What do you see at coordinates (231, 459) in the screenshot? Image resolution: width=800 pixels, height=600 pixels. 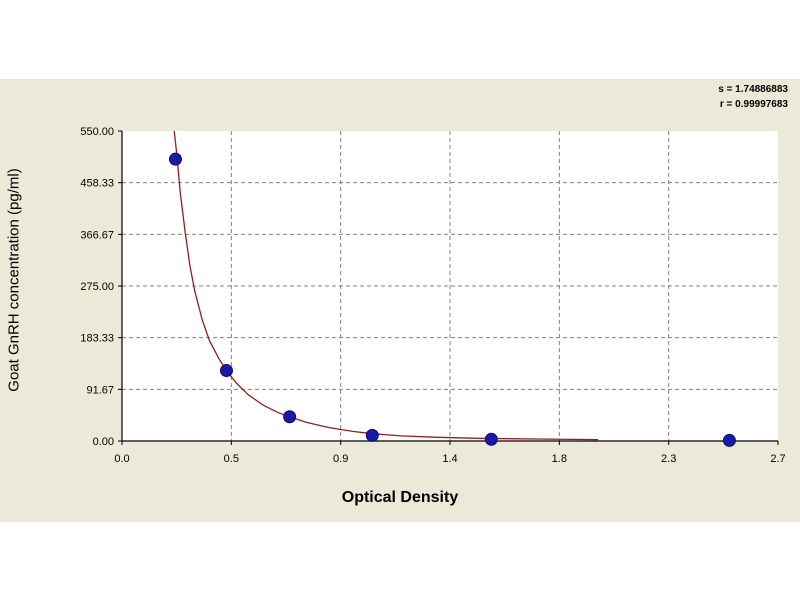 I see `x-tick-label: 0.5` at bounding box center [231, 459].